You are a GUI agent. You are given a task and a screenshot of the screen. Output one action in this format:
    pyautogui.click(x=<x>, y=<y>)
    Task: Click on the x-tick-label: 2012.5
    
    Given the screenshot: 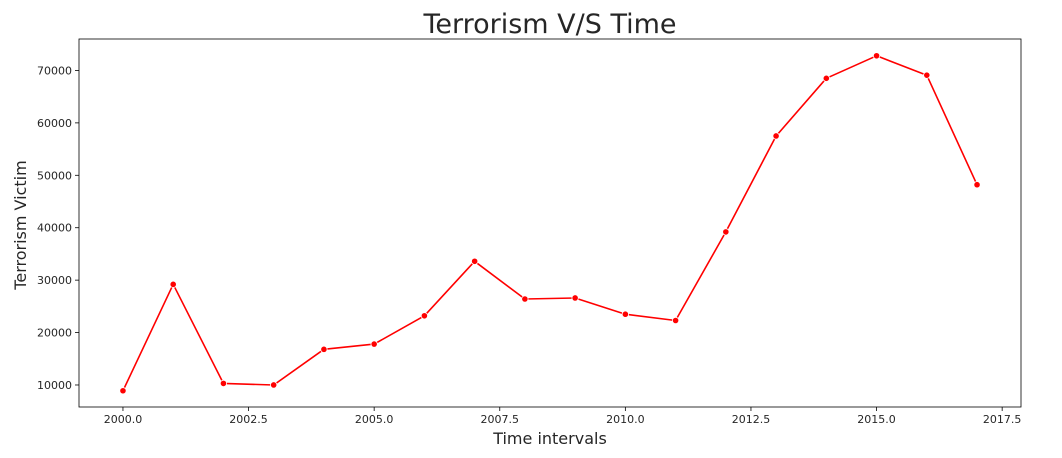 What is the action you would take?
    pyautogui.click(x=751, y=419)
    